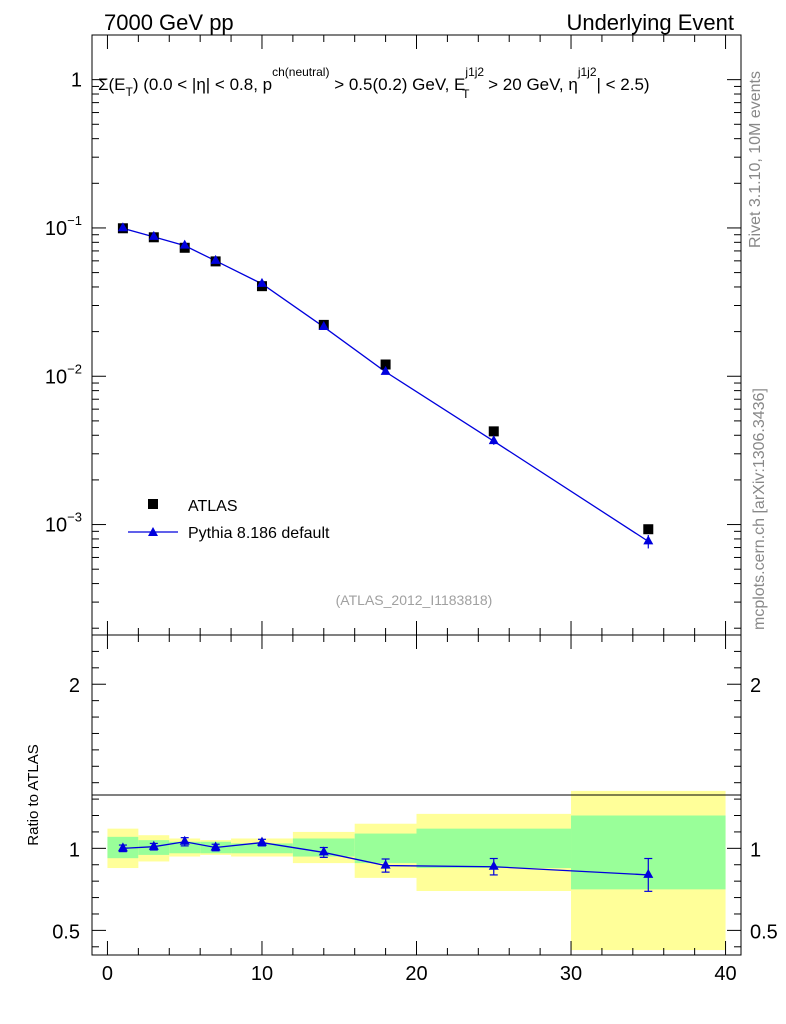 Image resolution: width=786 pixels, height=1024 pixels. I want to click on legend-atlas-label: ATLAS, so click(213, 506).